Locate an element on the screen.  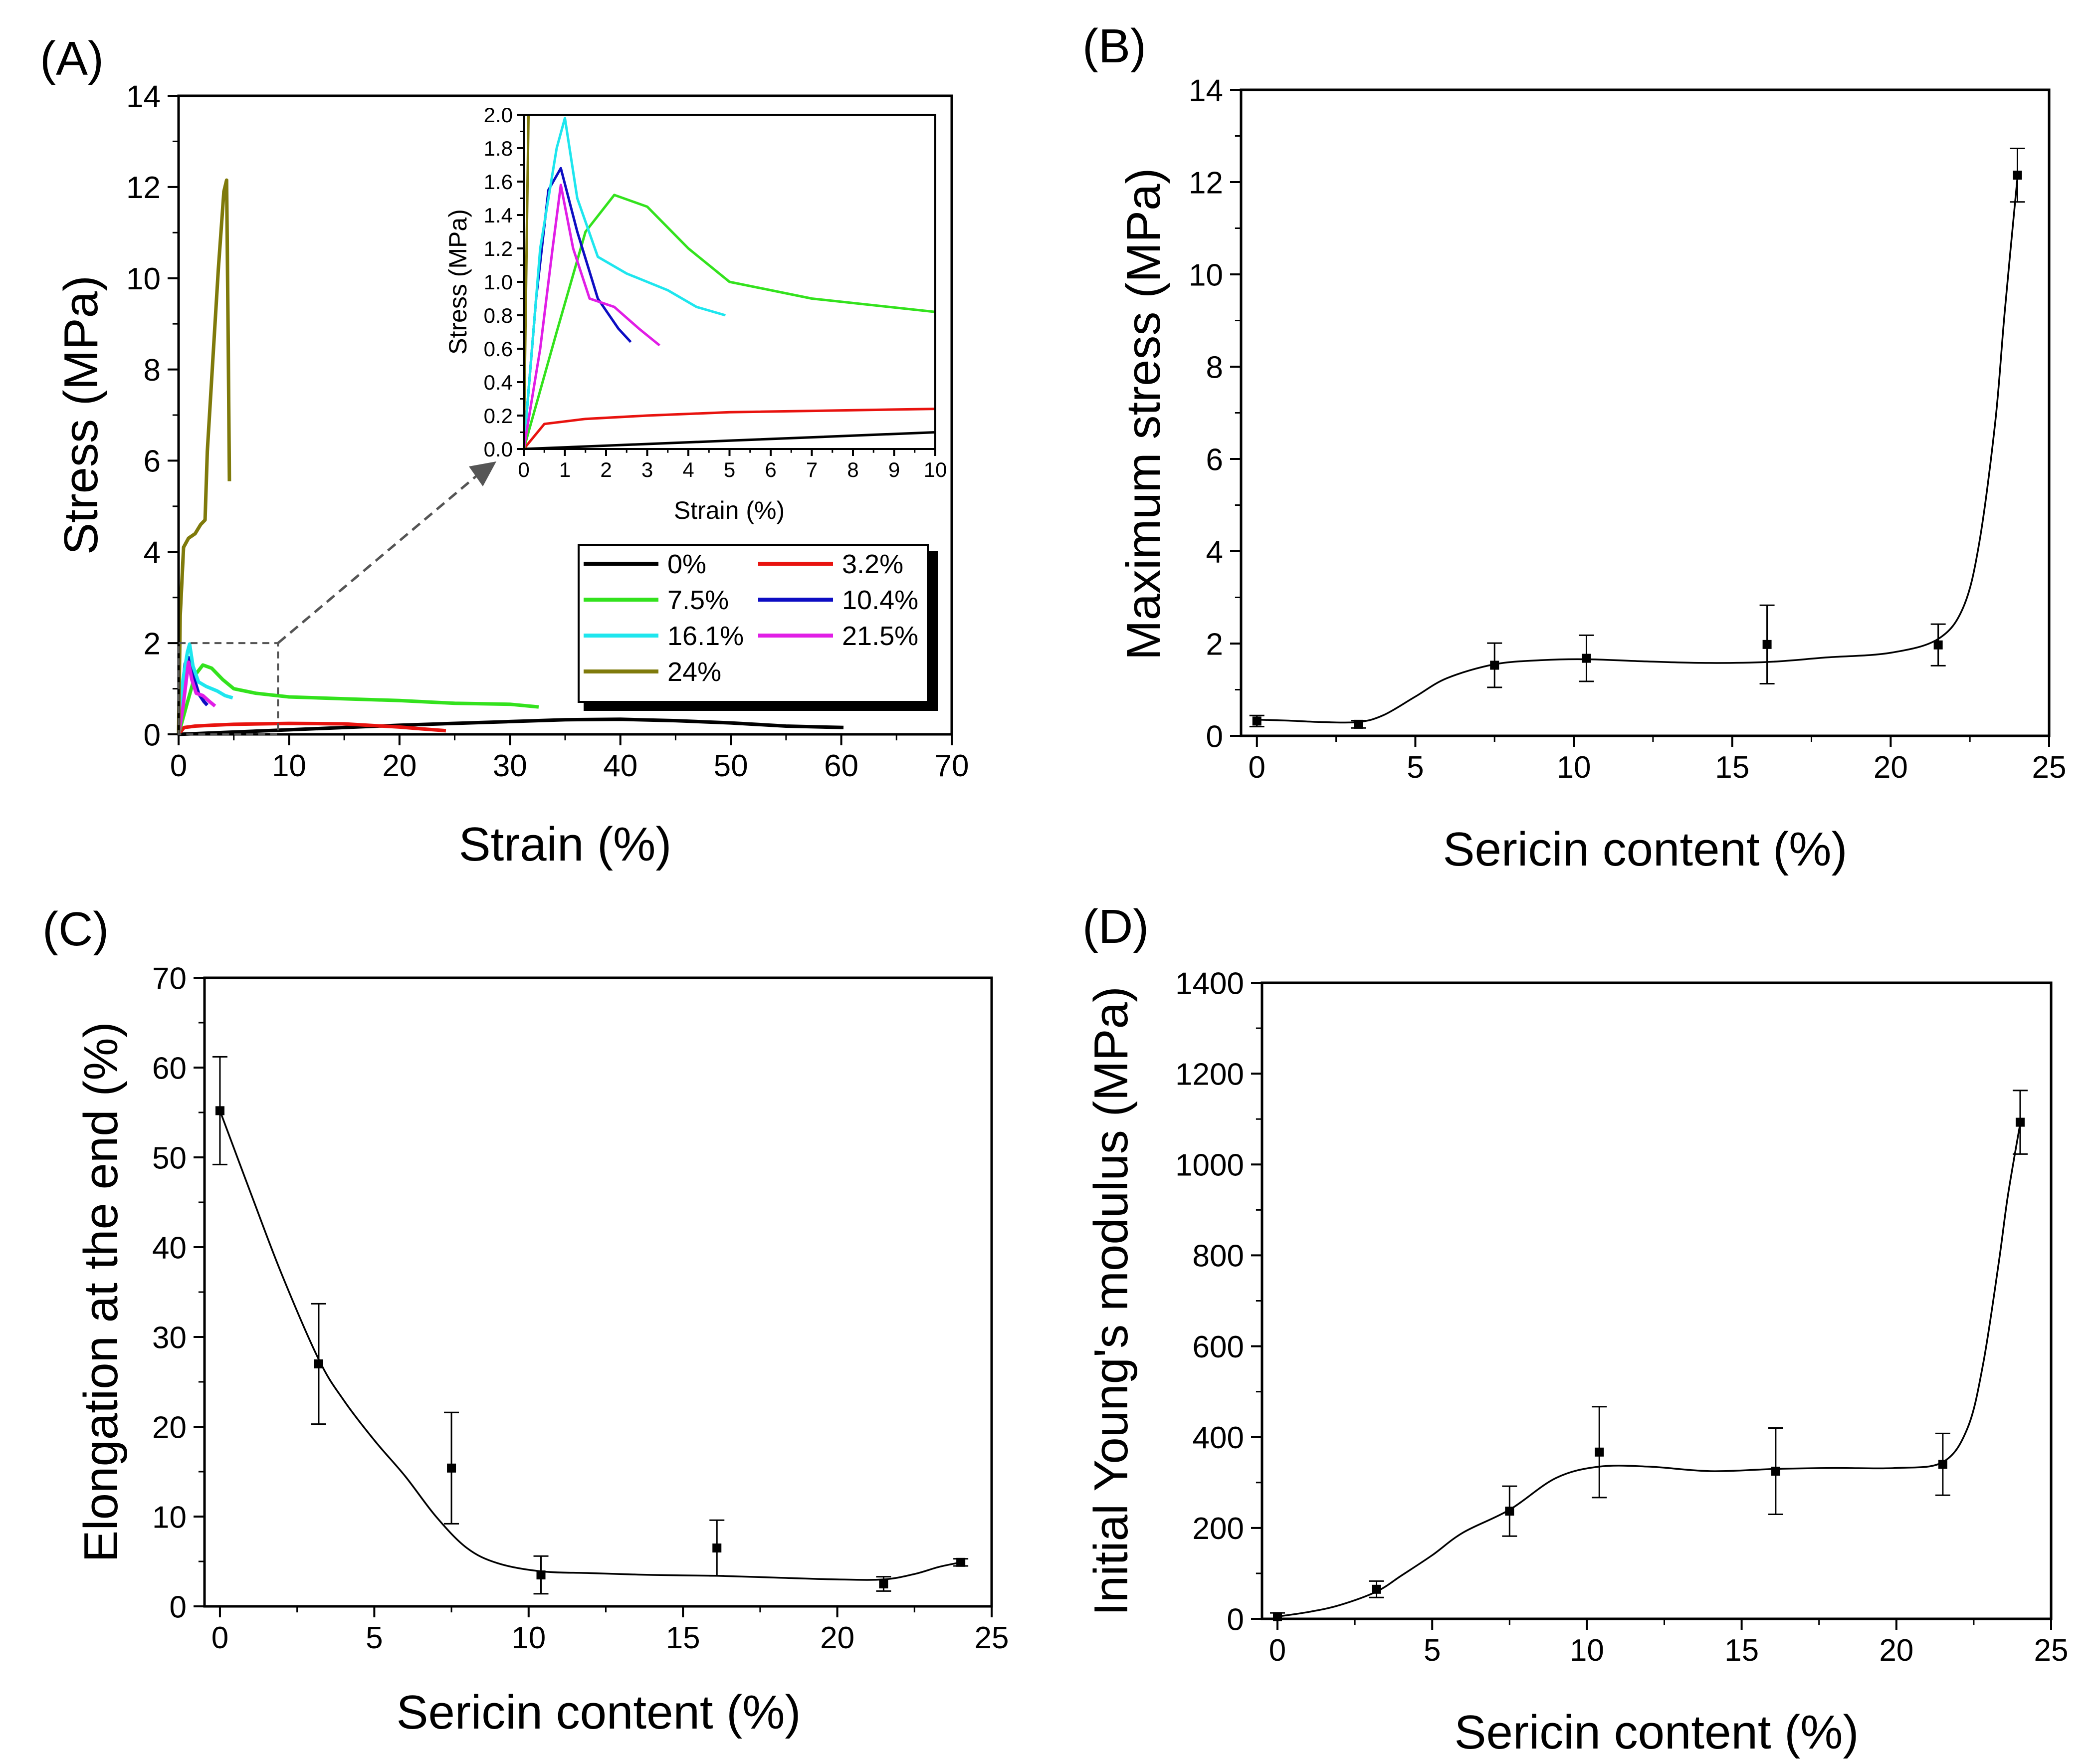
inset-ytick-label: 0.8 is located at coordinates (498, 315).